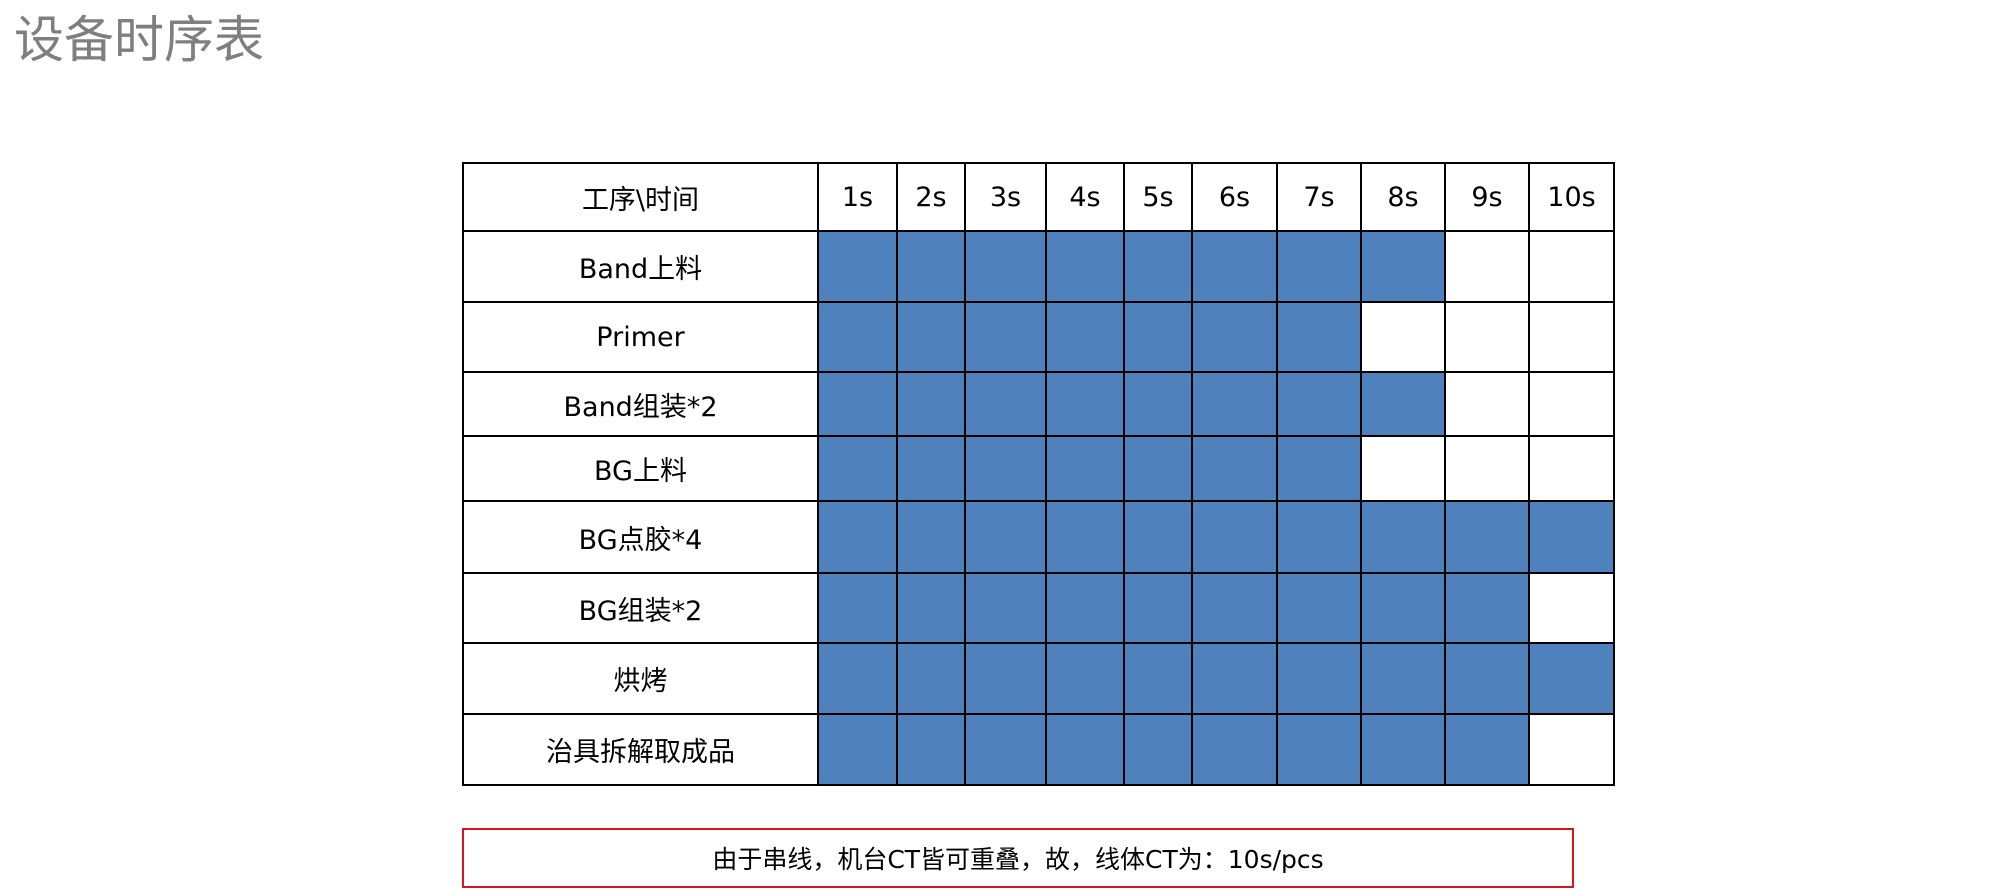 The height and width of the screenshot is (890, 2001). I want to click on process-name: Band上料, so click(640, 266).